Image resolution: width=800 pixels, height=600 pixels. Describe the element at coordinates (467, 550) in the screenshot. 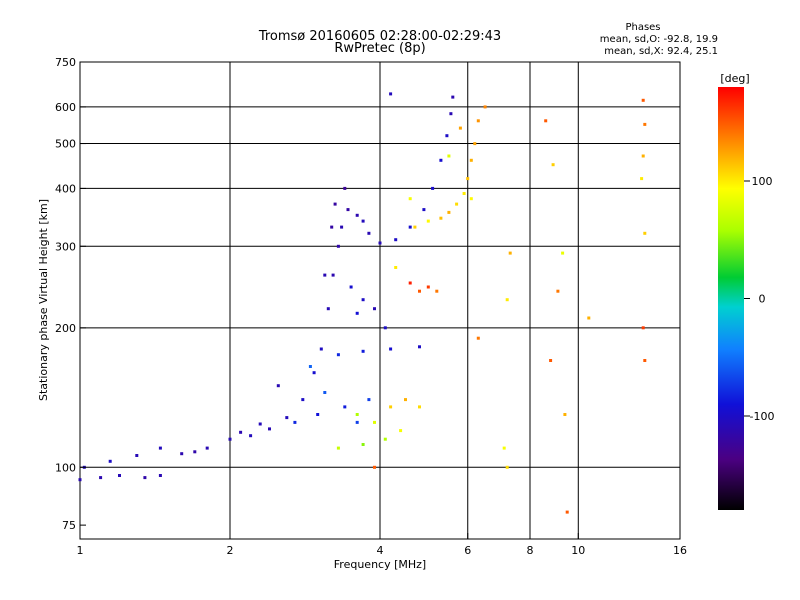

I see `x-tick-label: 6` at that location.